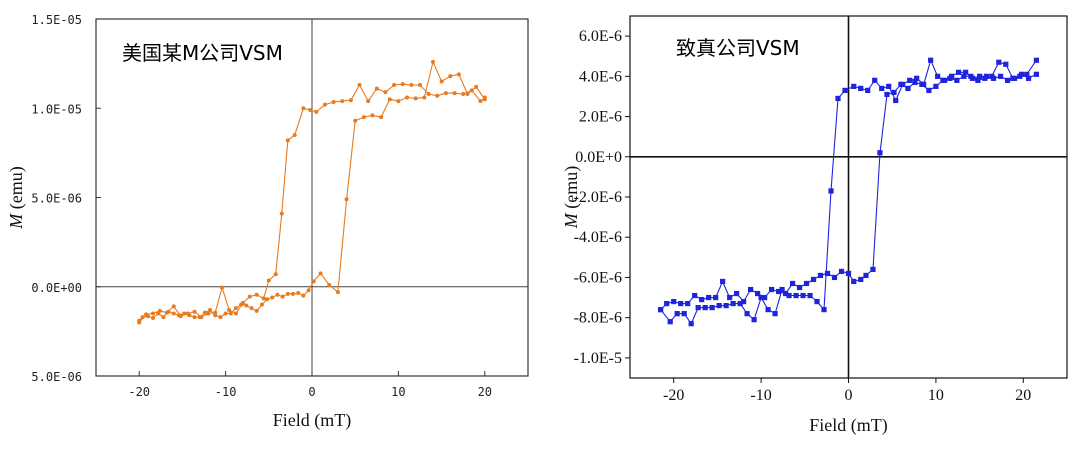 This screenshot has height=450, width=1080. What do you see at coordinates (56, 109) in the screenshot?
I see `y-tick-label: 1.0E-05` at bounding box center [56, 109].